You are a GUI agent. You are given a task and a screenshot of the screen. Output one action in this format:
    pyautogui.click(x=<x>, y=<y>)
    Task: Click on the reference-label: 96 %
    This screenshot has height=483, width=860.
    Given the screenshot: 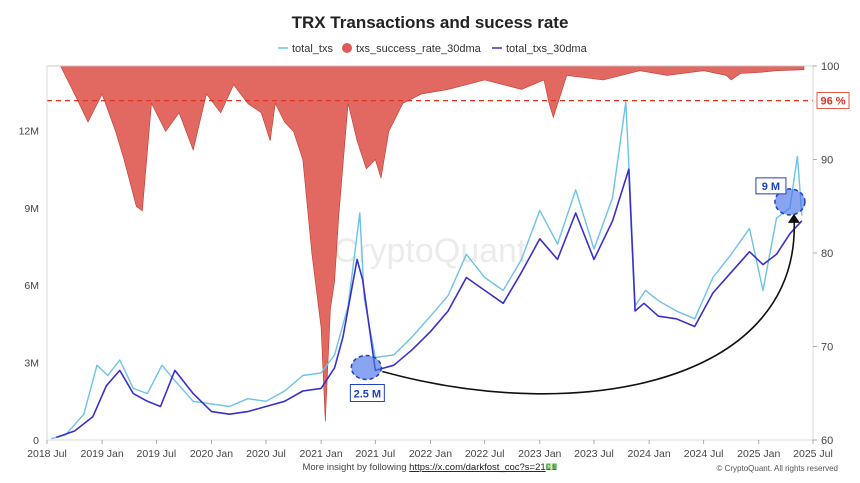 What is the action you would take?
    pyautogui.click(x=832, y=102)
    